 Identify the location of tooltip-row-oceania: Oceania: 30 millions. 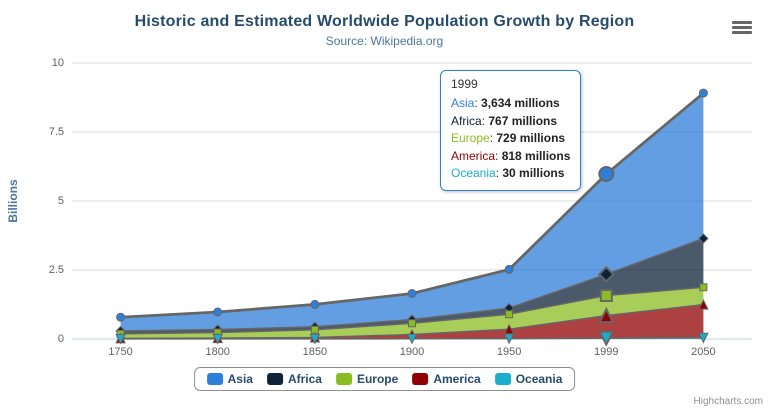
(508, 173).